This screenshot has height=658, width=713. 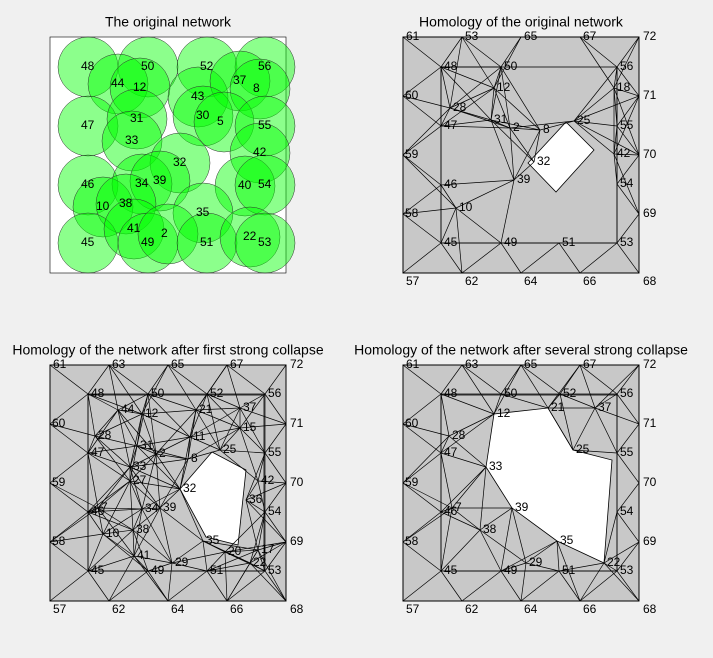 I want to click on node-label: 51, so click(x=569, y=242).